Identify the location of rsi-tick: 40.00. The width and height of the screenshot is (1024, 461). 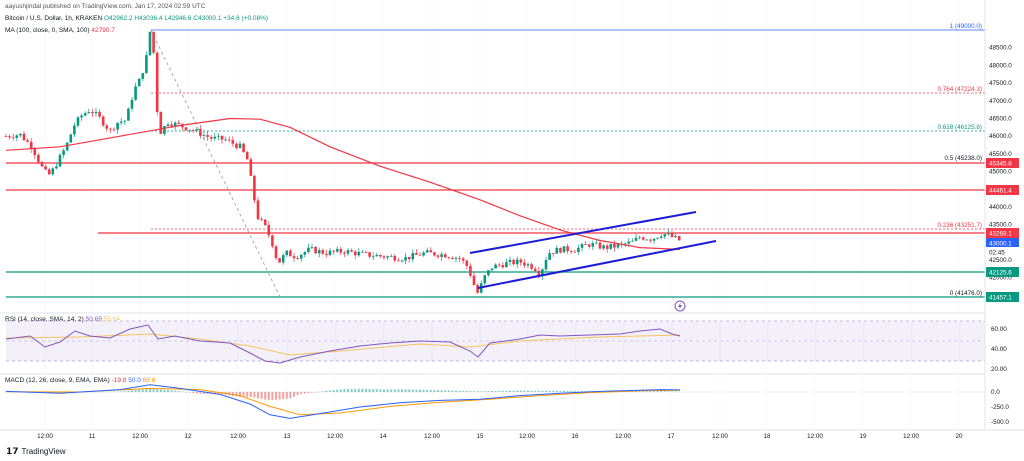
(999, 349).